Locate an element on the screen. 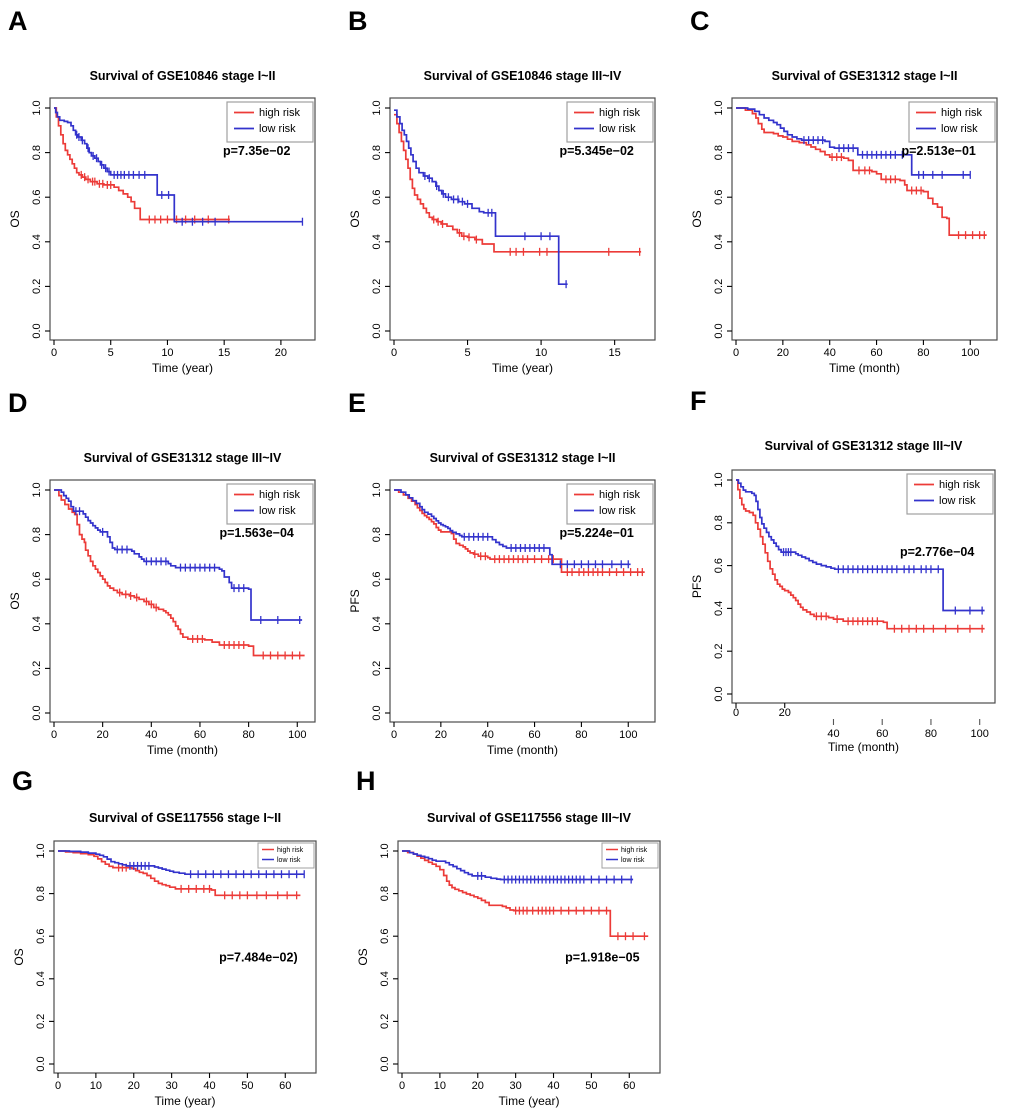 Image resolution: width=1020 pixels, height=1120 pixels. plot-title: Survival of GSE117556 stage I~II is located at coordinates (185, 818).